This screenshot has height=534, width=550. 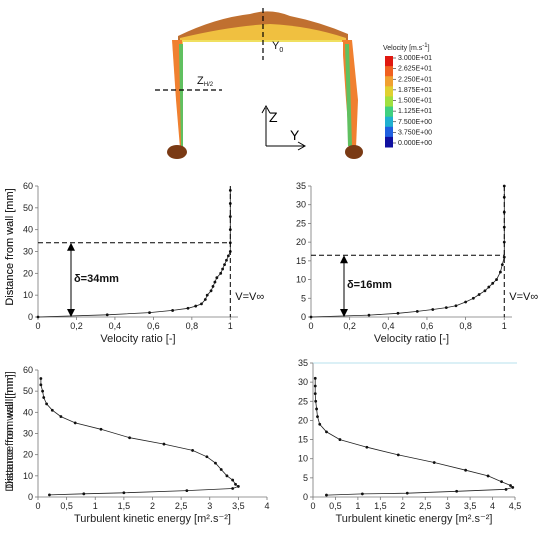 What do you see at coordinates (414, 437) in the screenshot?
I see `series-line` at bounding box center [414, 437].